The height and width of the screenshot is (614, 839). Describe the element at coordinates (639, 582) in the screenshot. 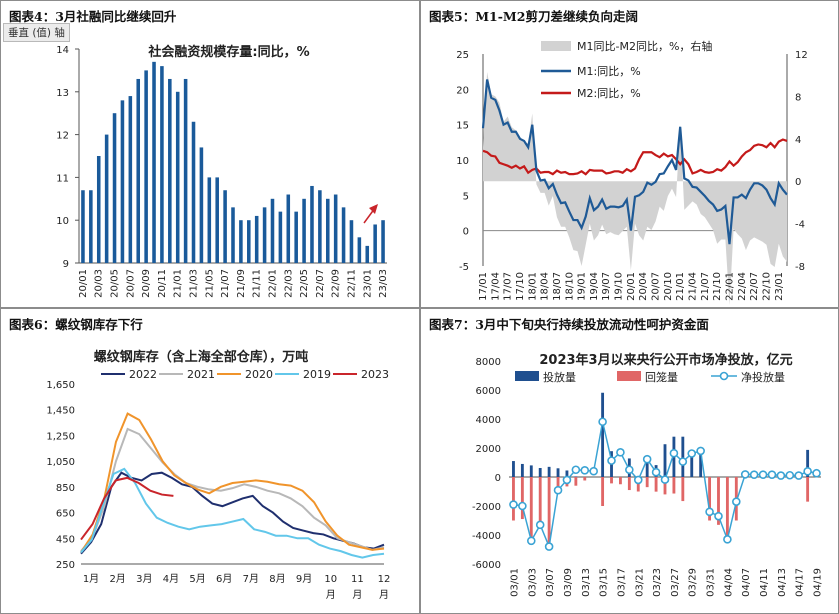

I see `x-tick-label: 03/21` at that location.